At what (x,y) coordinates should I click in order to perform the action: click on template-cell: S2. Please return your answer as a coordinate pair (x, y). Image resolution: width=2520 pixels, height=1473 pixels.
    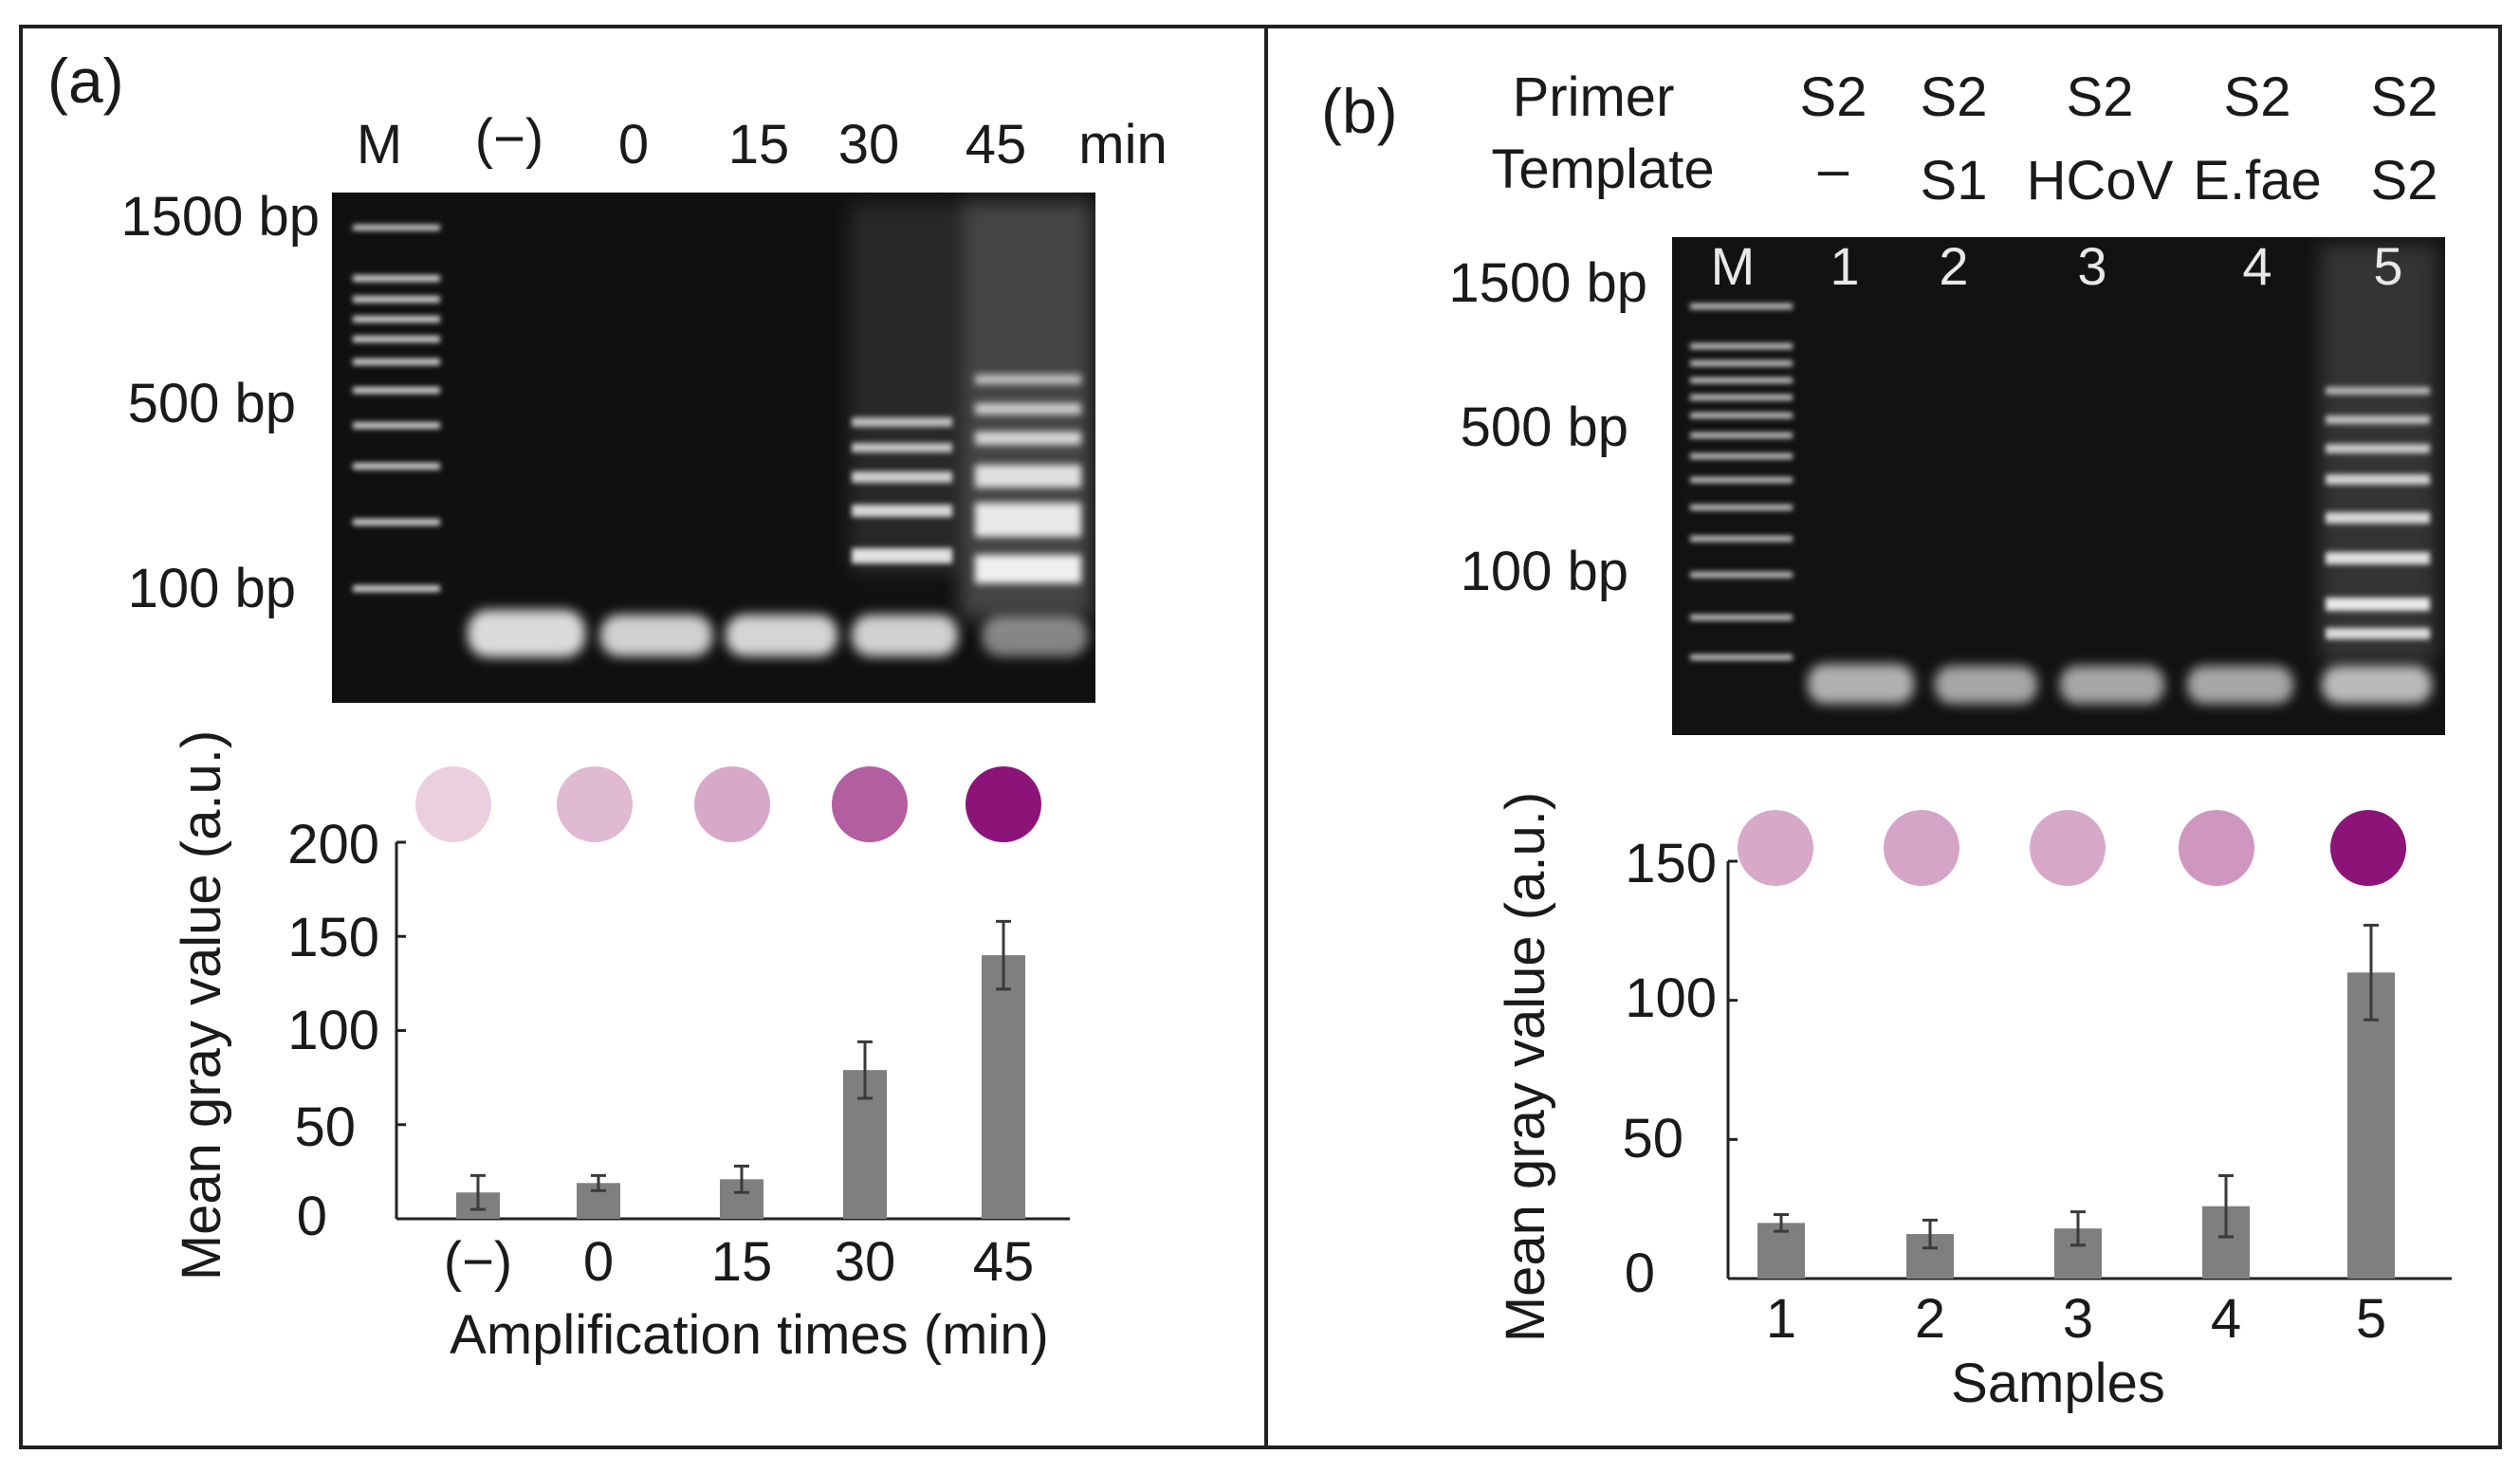
    Looking at the image, I should click on (2404, 181).